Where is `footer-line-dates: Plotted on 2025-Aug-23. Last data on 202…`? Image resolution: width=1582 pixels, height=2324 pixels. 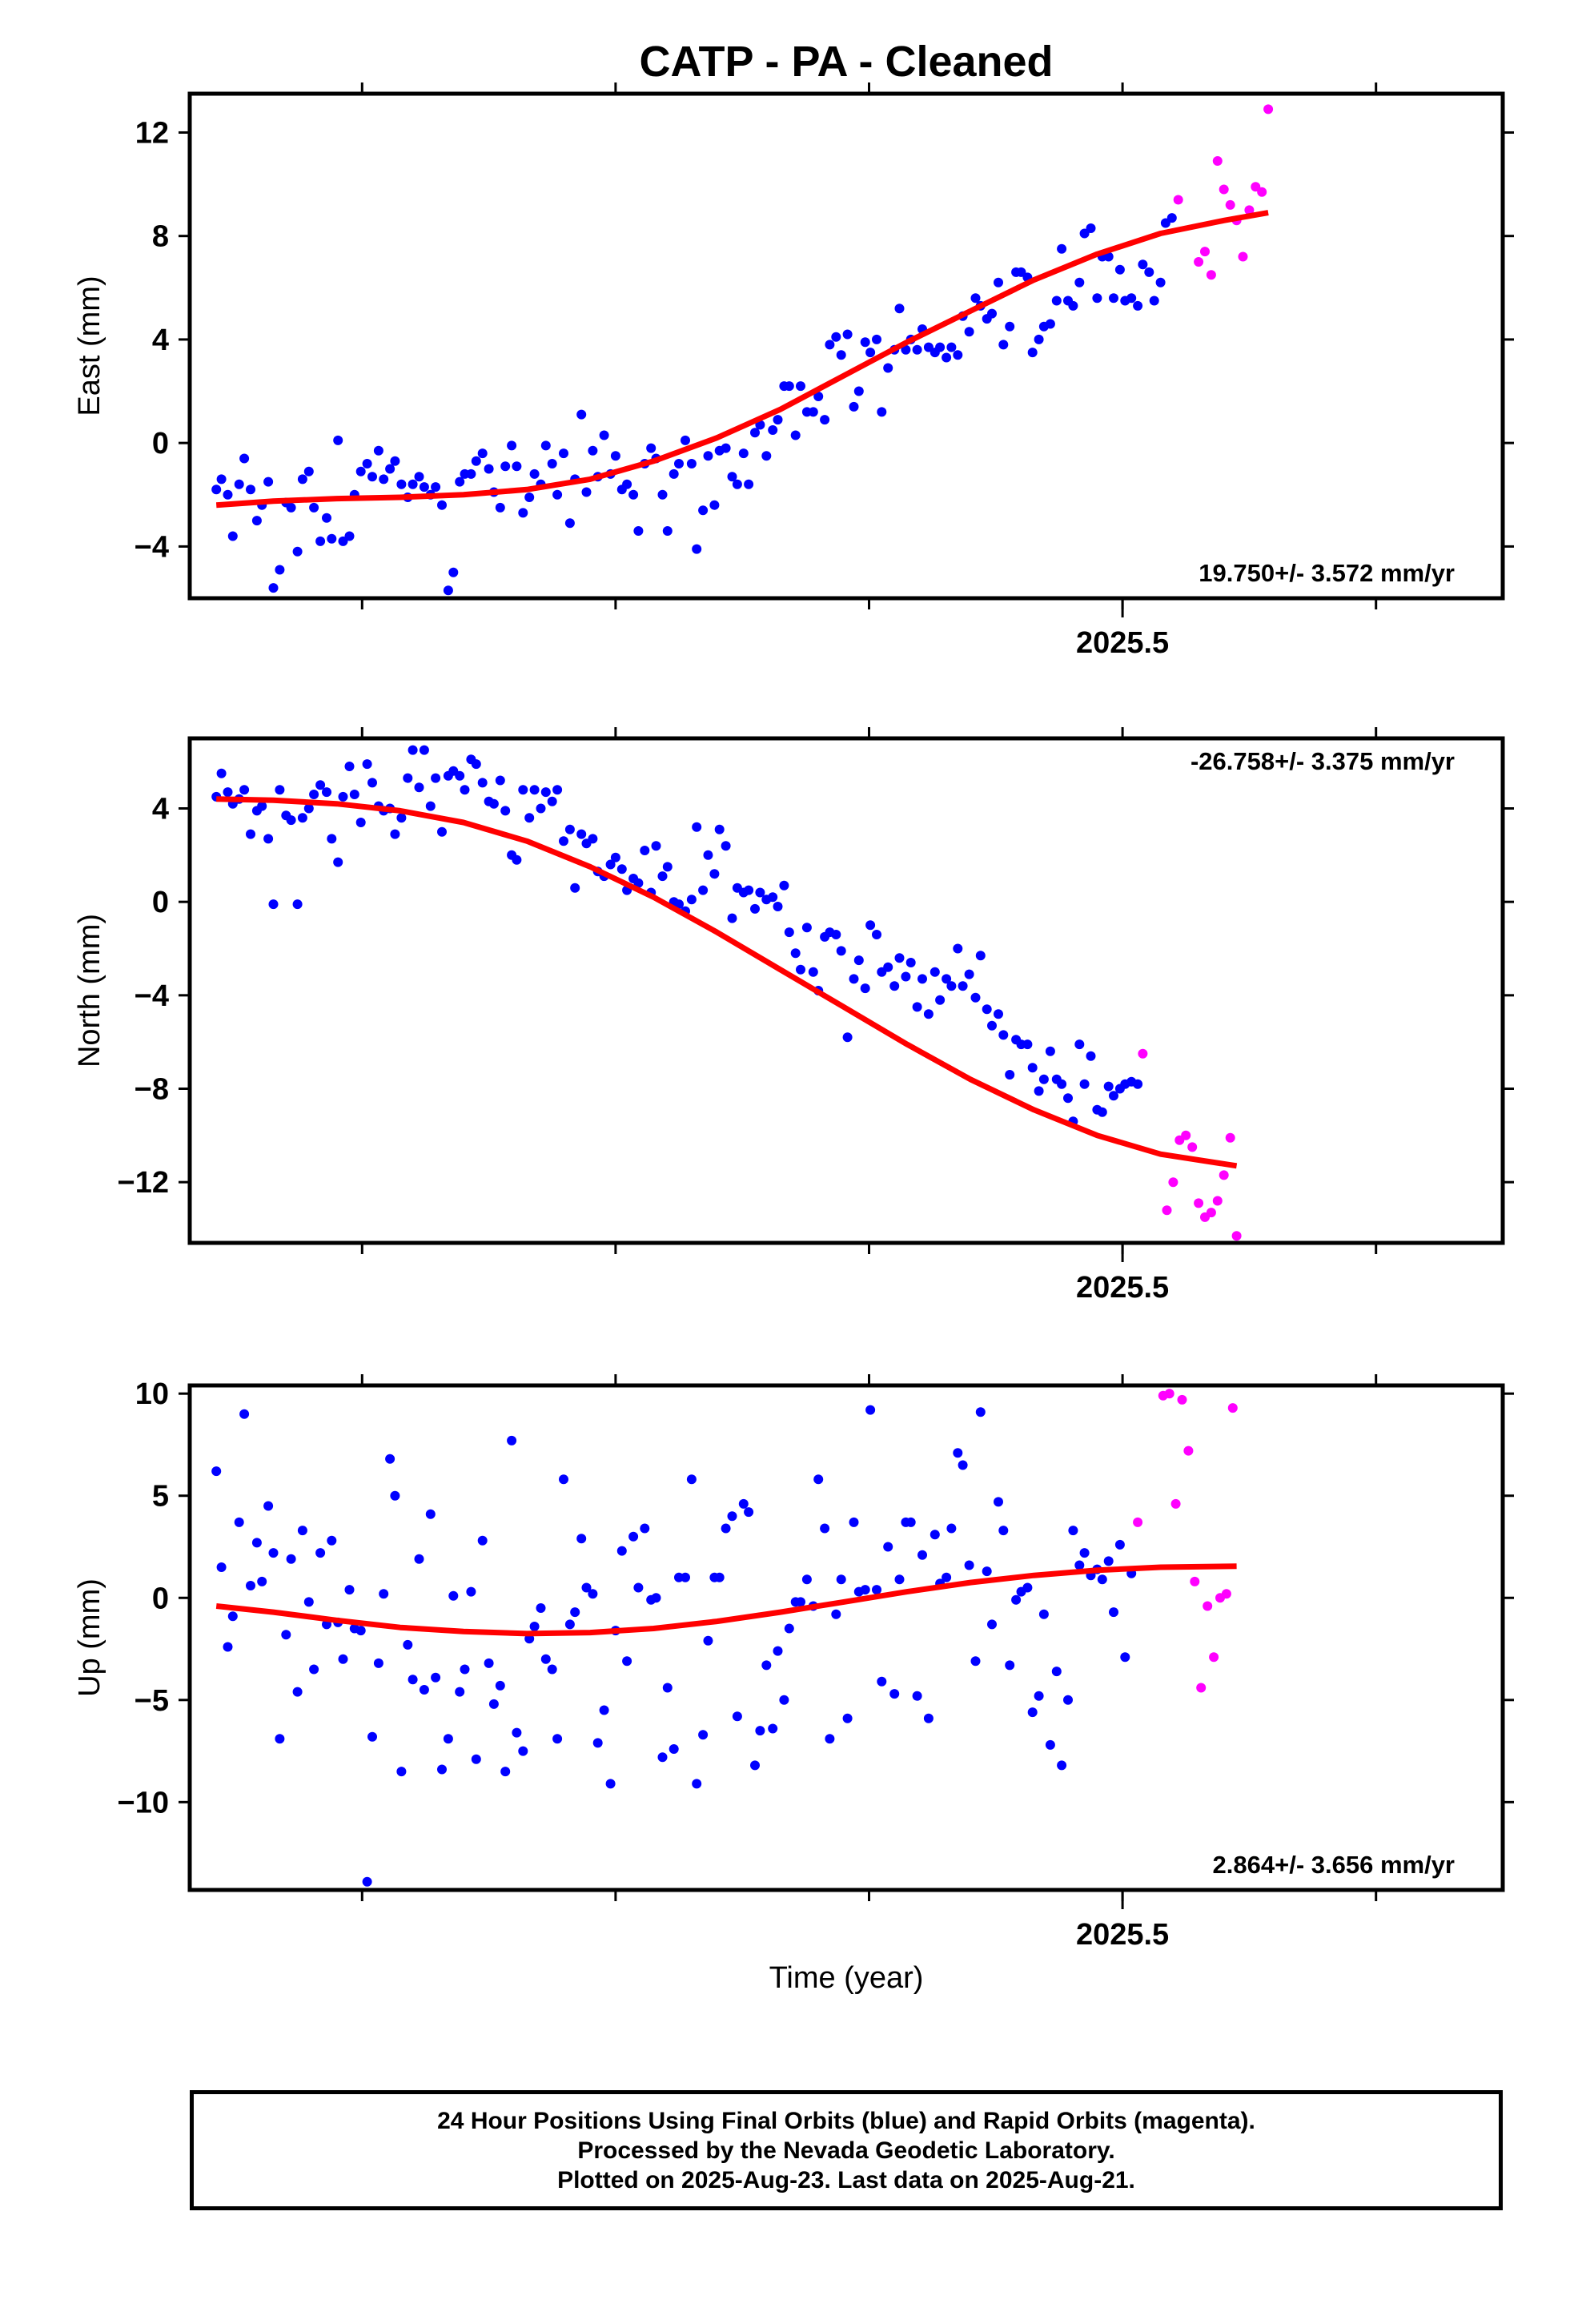 footer-line-dates: Plotted on 2025-Aug-23. Last data on 202… is located at coordinates (846, 2179).